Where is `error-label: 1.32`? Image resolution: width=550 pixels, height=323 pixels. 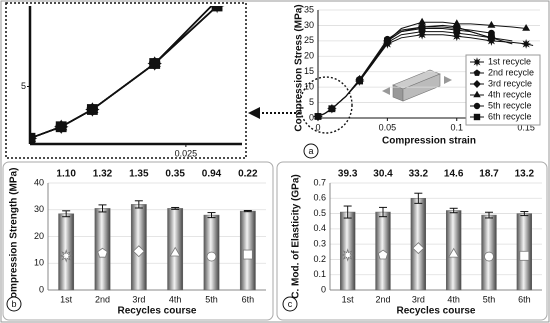 error-label: 1.32 is located at coordinates (103, 174).